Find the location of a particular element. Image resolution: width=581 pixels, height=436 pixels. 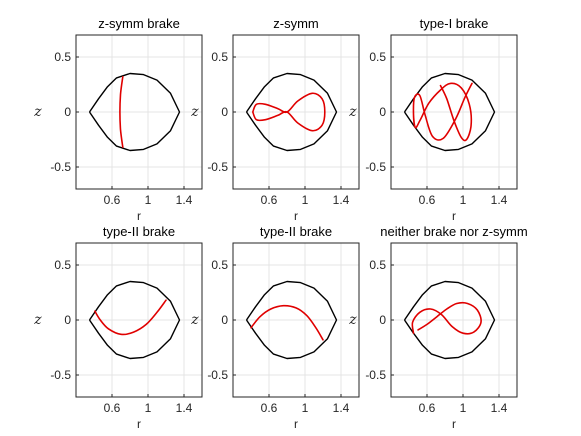

subplot-2: 0.6 1 1.4 0.5 0 -0.5 z-symm r z is located at coordinates (275, 119).